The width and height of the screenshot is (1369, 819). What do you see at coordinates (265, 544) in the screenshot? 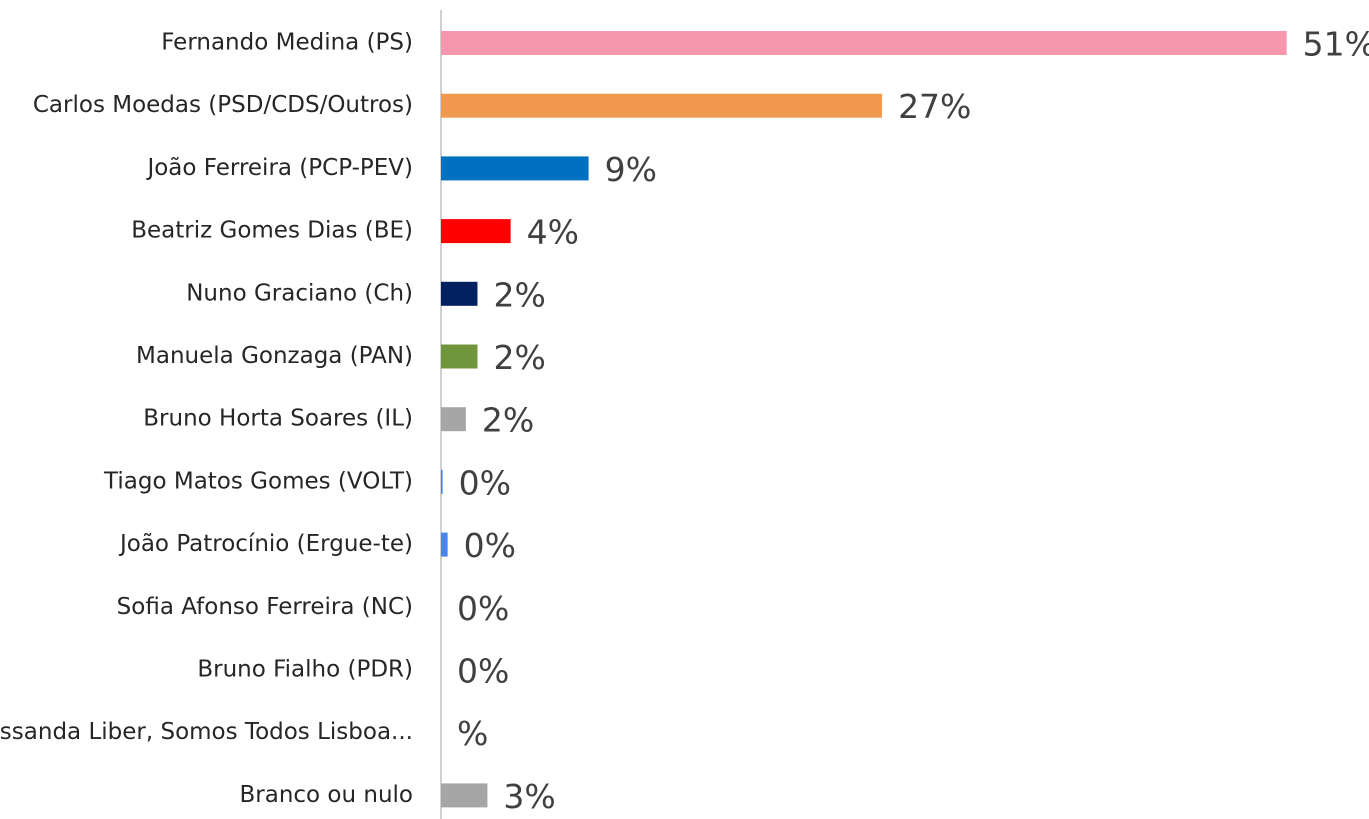
I see `category-label: João Patrocínio (Ergue-te)` at bounding box center [265, 544].